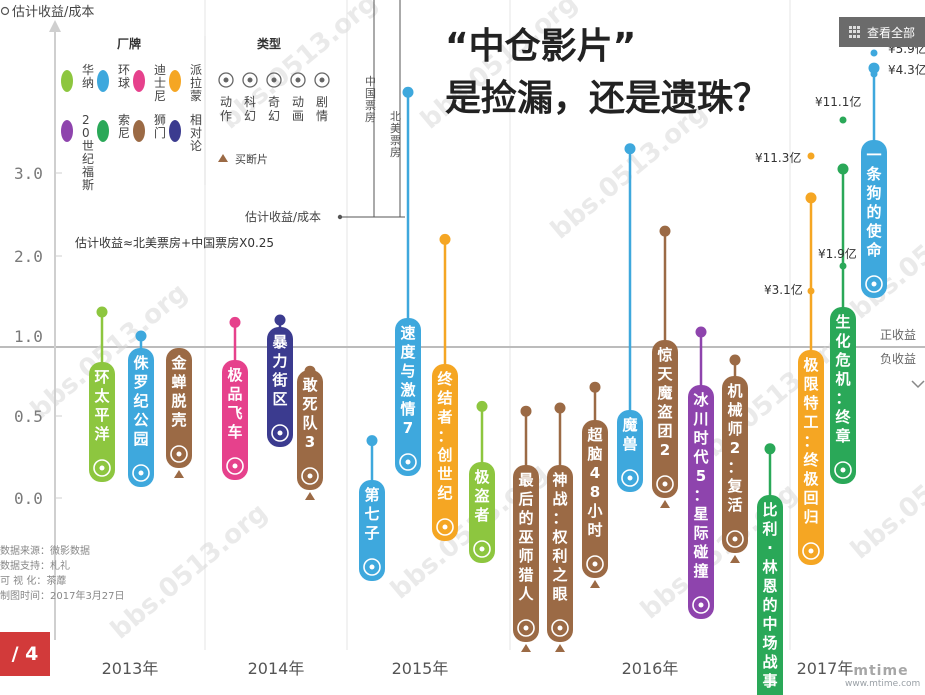  What do you see at coordinates (235, 403) in the screenshot?
I see `movie-label: 极品飞车` at bounding box center [235, 403].